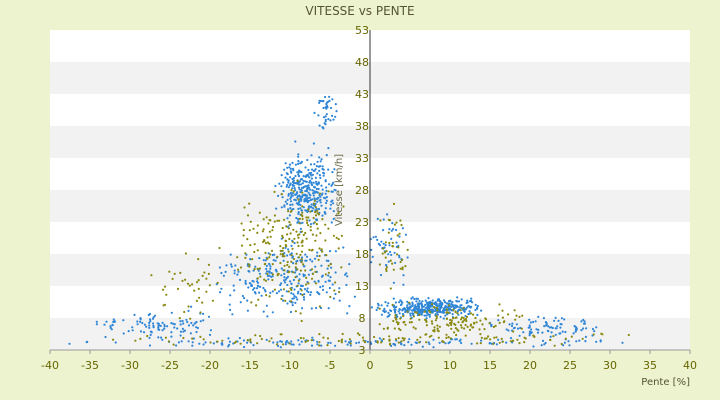 This screenshot has width=720, height=400. Describe the element at coordinates (570, 365) in the screenshot. I see `x-tick-label: 25` at that location.